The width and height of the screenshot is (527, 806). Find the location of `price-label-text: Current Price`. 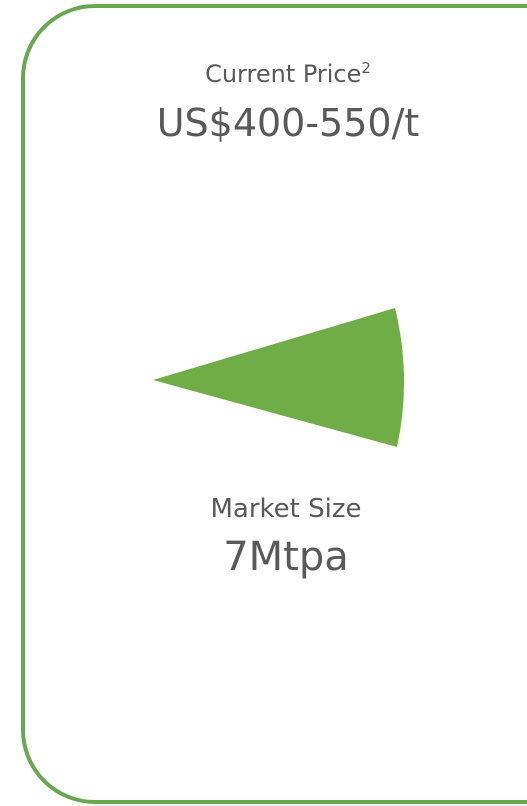

price-label-text: Current Price is located at coordinates (283, 74).